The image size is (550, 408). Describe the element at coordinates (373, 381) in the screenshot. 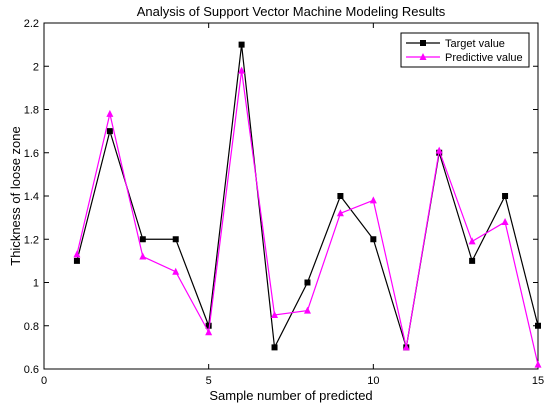

I see `x-tick-label: 10` at that location.